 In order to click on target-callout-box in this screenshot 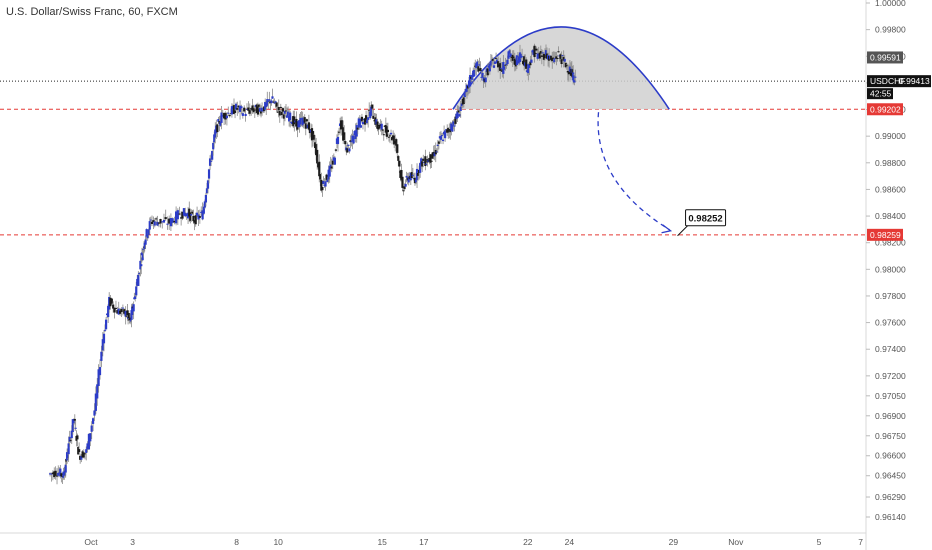, I will do `click(706, 218)`.